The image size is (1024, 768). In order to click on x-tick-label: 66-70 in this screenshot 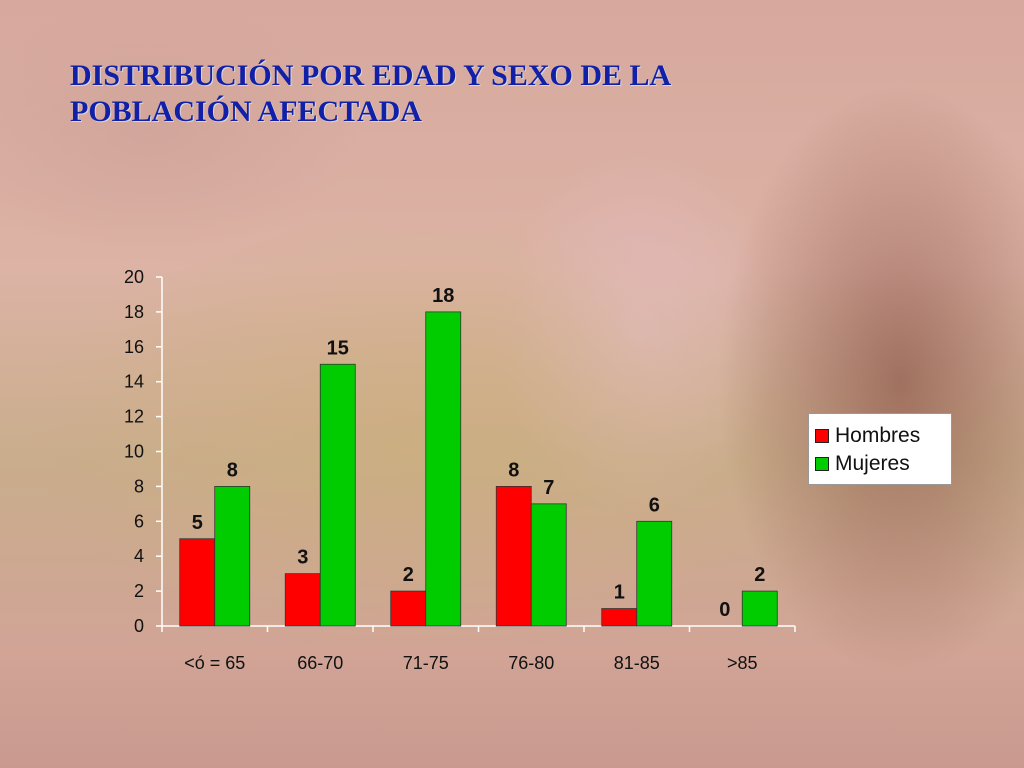, I will do `click(320, 663)`.